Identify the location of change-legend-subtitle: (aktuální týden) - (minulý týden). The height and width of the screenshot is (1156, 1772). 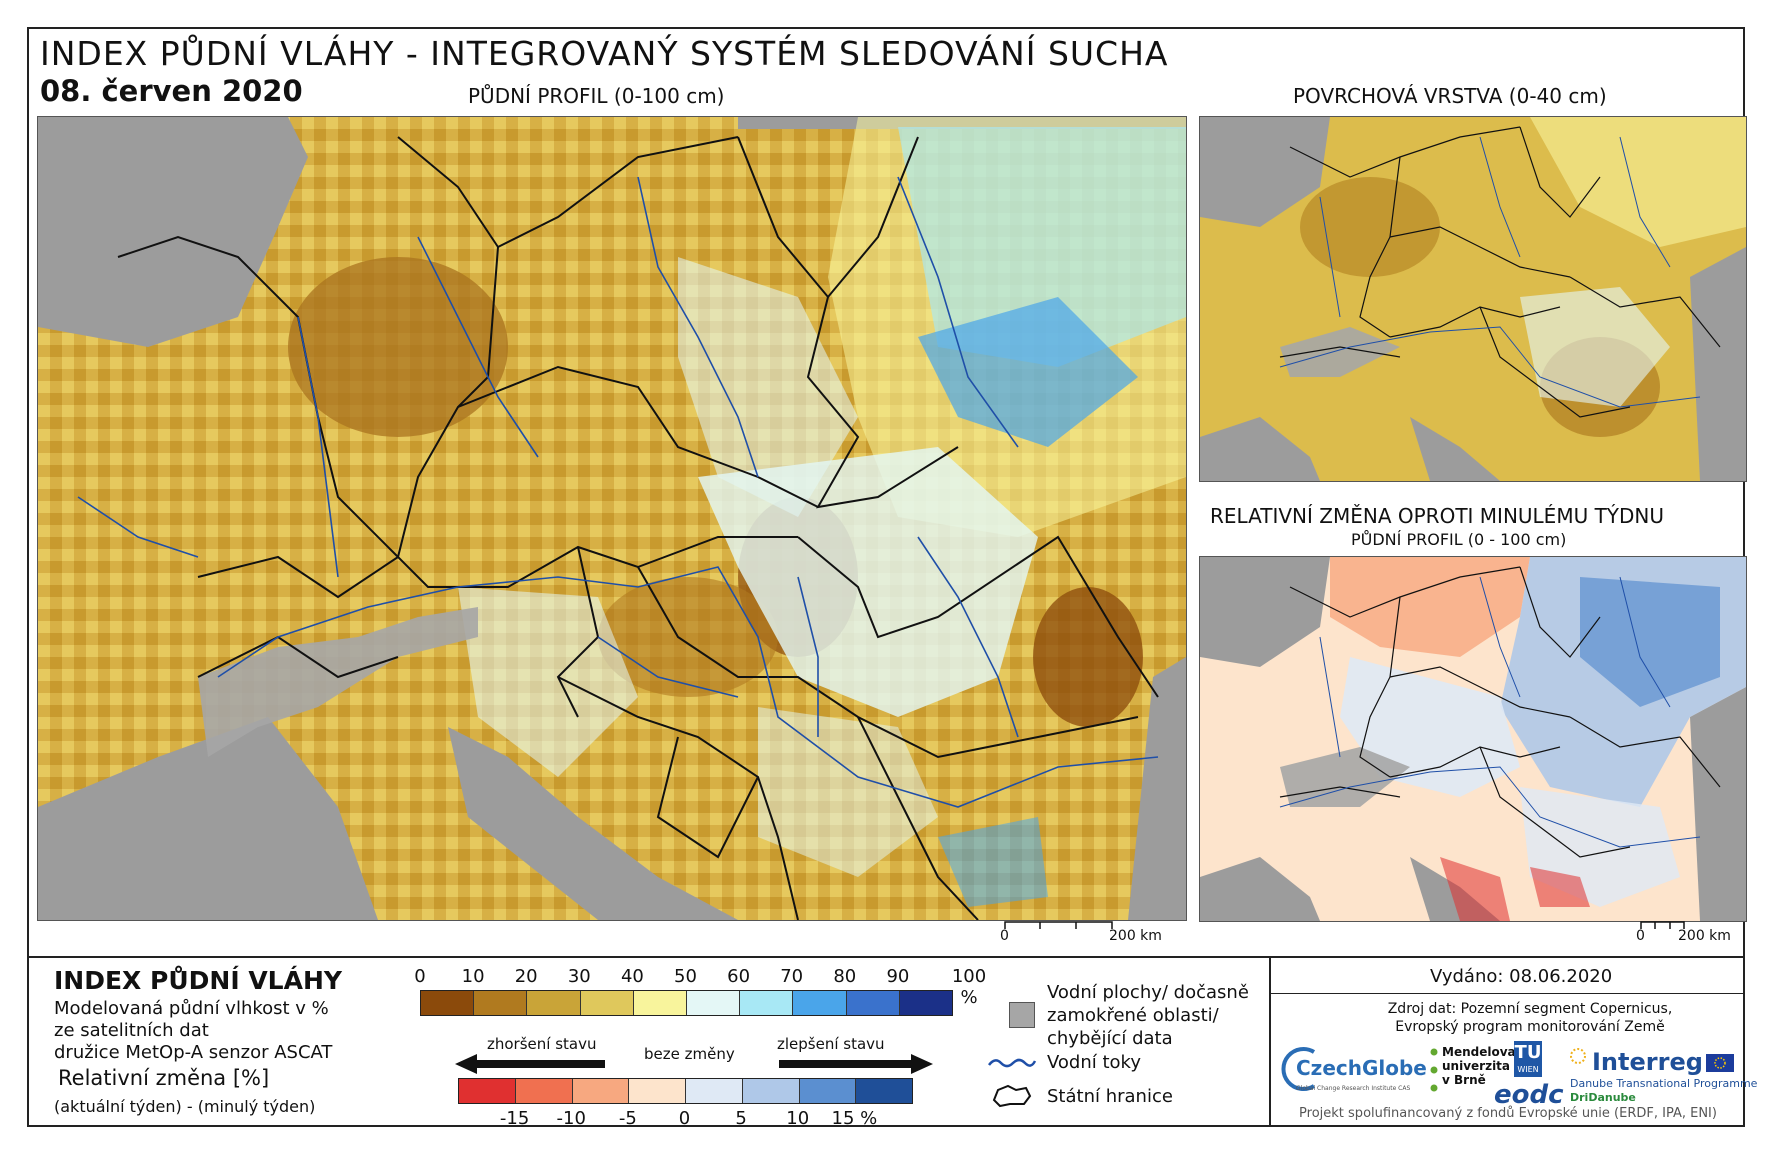
(185, 1106).